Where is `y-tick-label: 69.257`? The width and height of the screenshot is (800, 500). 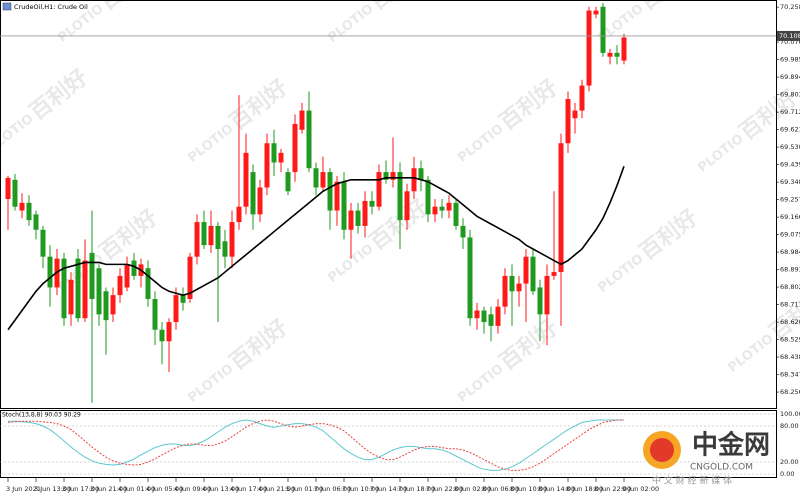
y-tick-label: 69.257 is located at coordinates (790, 200).